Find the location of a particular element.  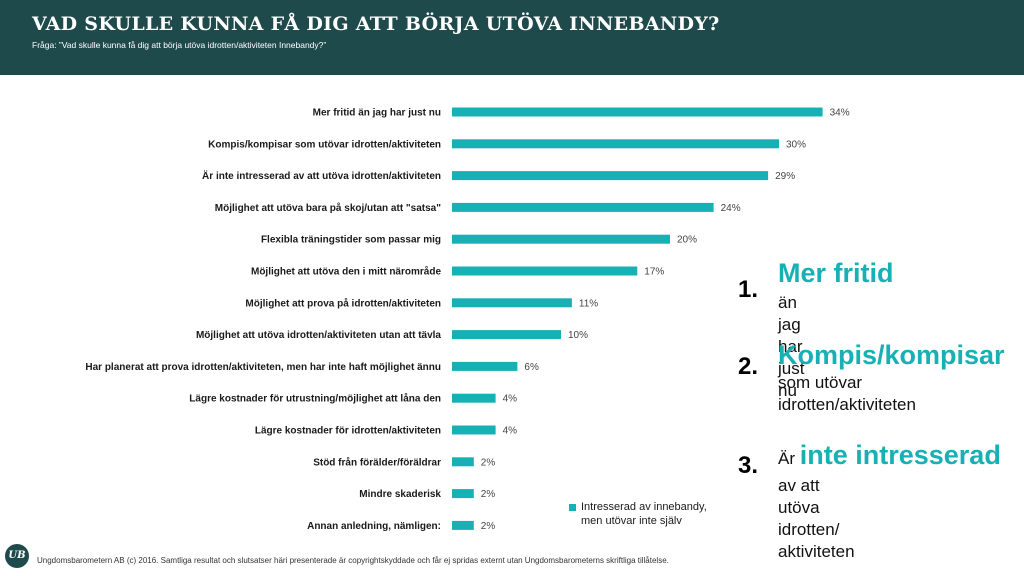

rank-number: 3. is located at coordinates (748, 465).